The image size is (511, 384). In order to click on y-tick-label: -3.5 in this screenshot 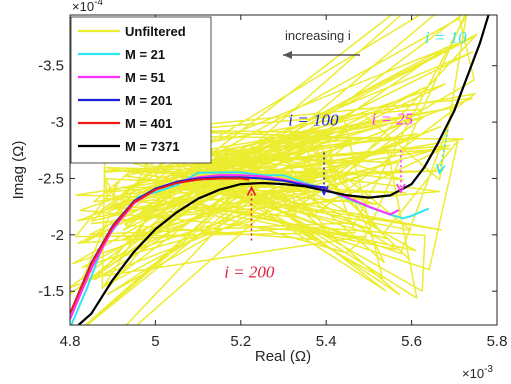, I will do `click(51, 66)`.